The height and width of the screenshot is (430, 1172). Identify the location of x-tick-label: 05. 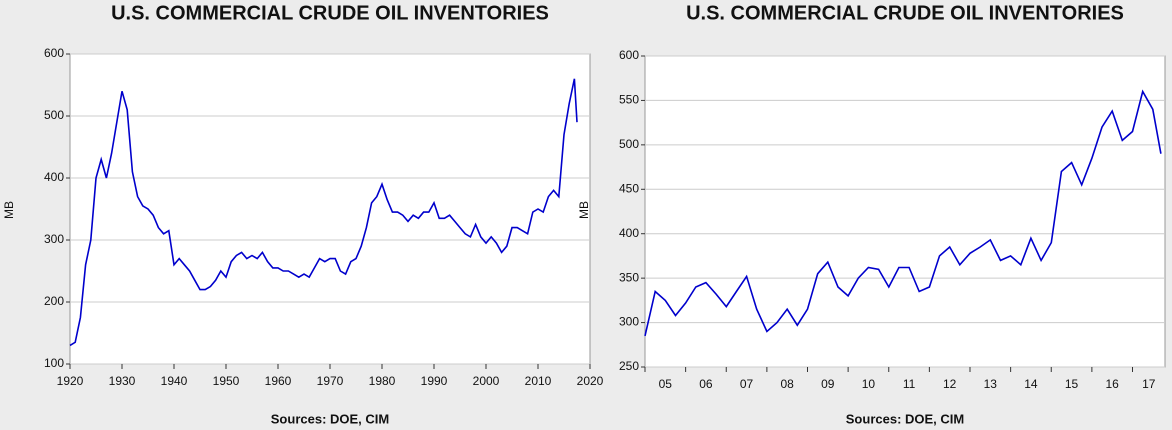
(666, 384).